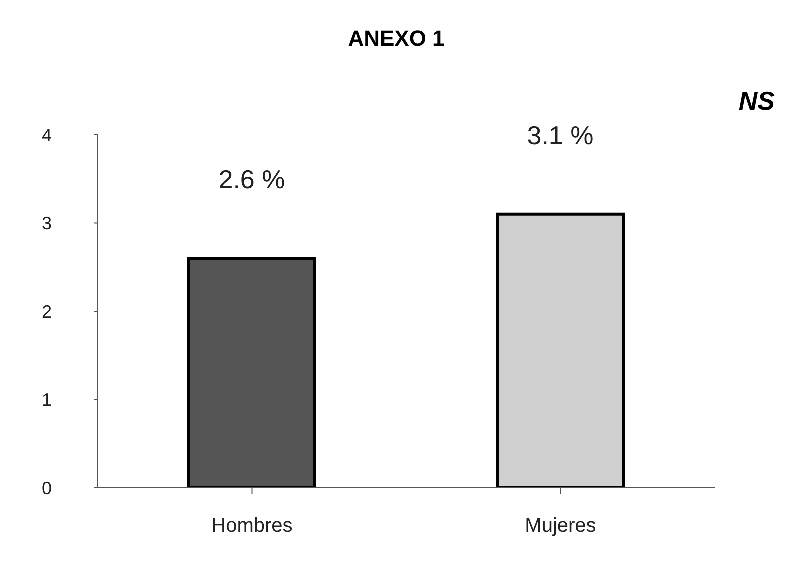 The width and height of the screenshot is (793, 566). Describe the element at coordinates (396, 39) in the screenshot. I see `chart-title: ANEXO 1` at that location.